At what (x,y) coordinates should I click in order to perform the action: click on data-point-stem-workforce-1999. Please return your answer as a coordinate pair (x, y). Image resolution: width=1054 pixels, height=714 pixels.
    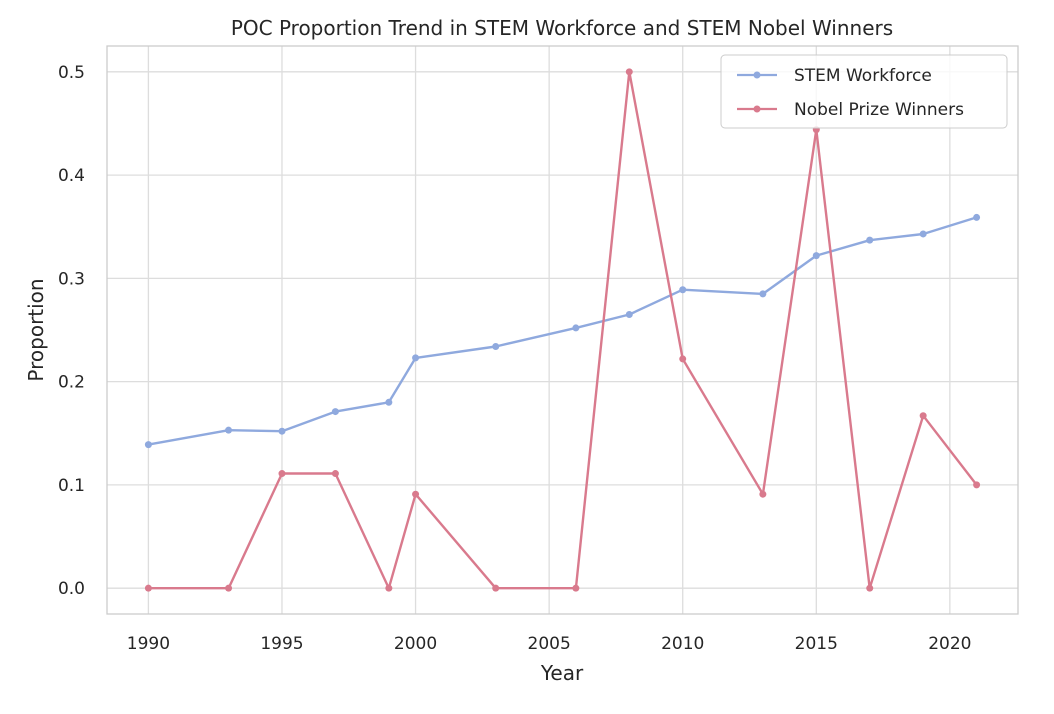
    Looking at the image, I should click on (389, 402).